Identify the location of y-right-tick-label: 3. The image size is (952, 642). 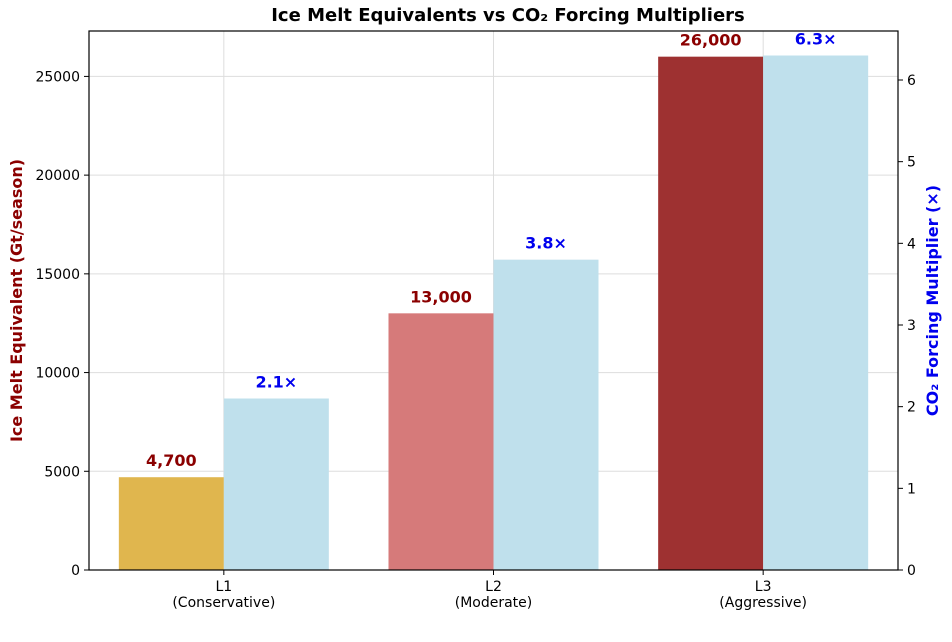
(911, 326).